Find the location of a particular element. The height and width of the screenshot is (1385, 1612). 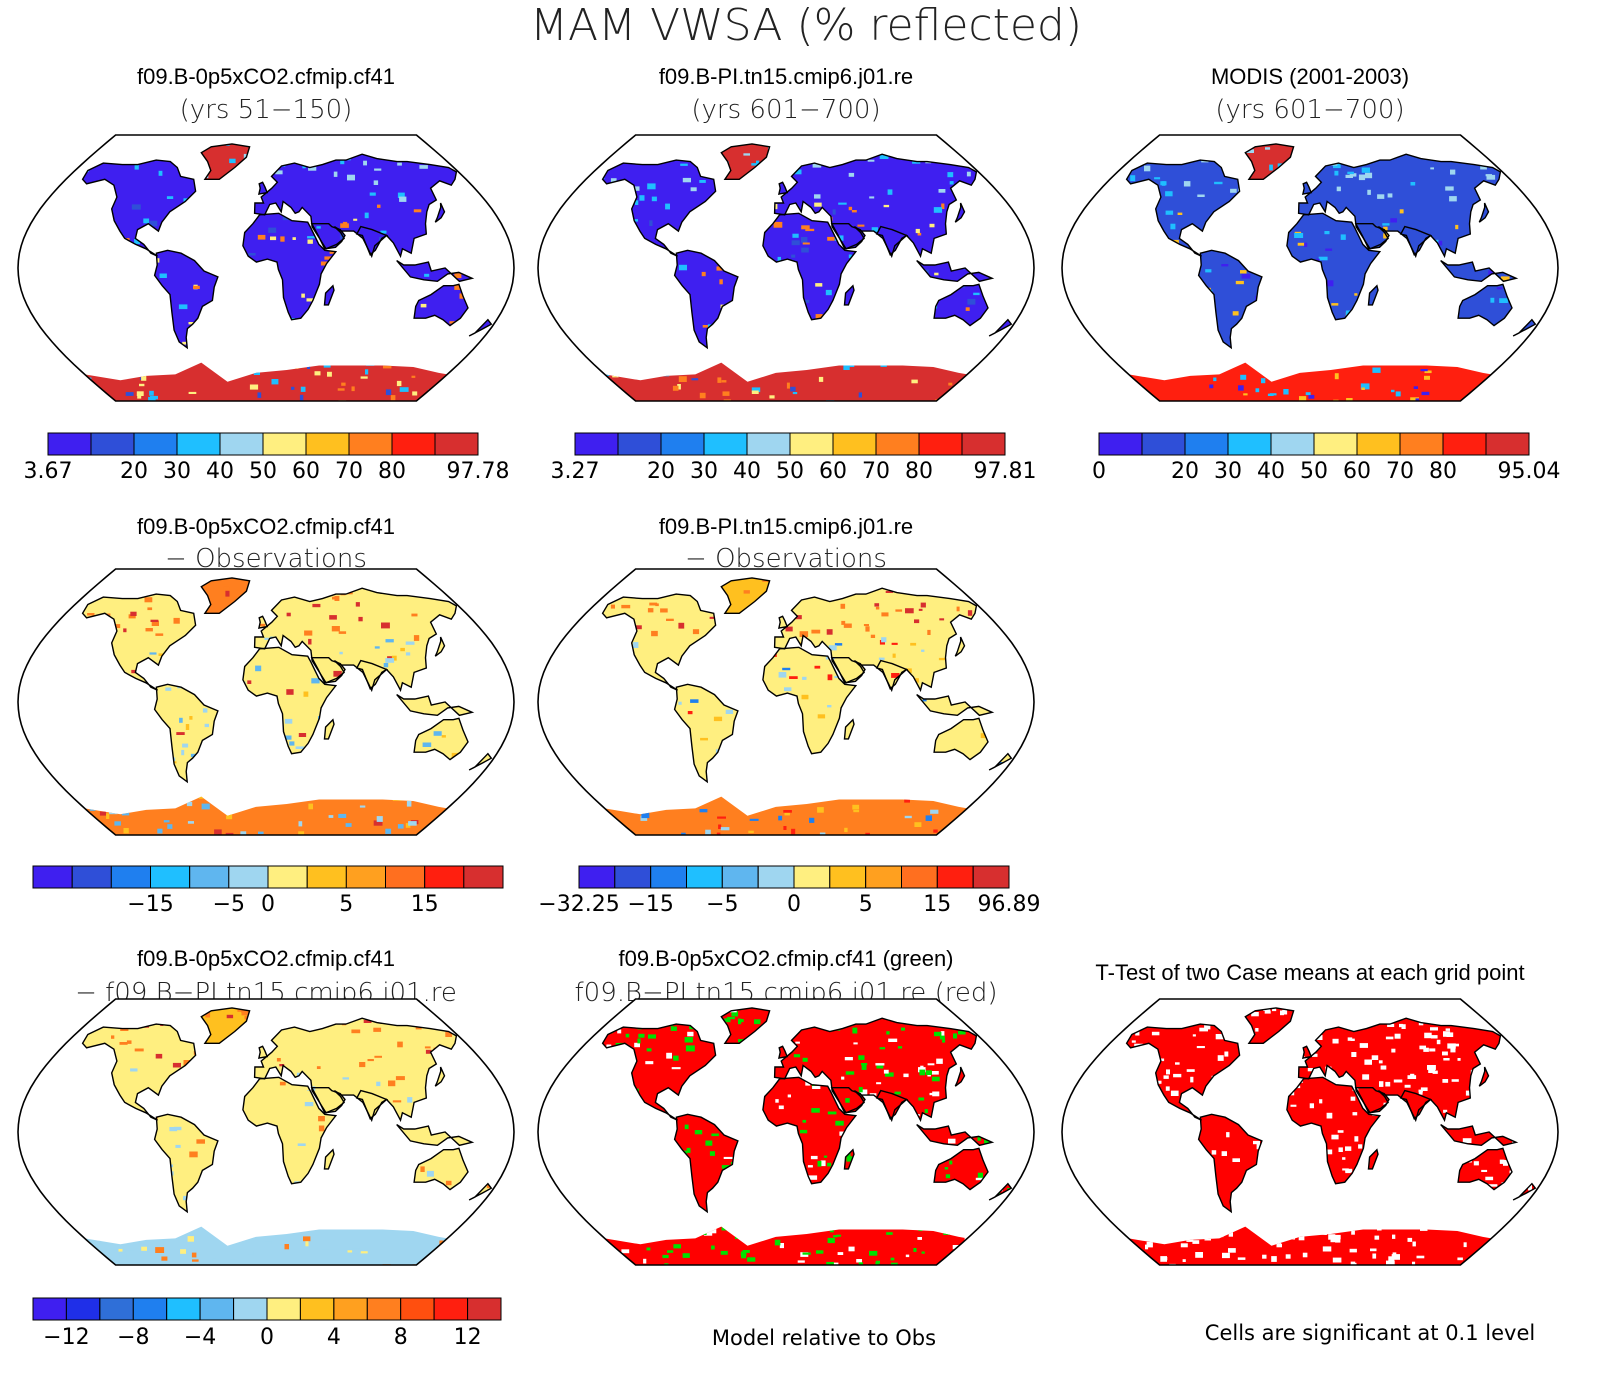

panel-title: f09.B-PI.tn15.cmip6.j01.re is located at coordinates (786, 76).